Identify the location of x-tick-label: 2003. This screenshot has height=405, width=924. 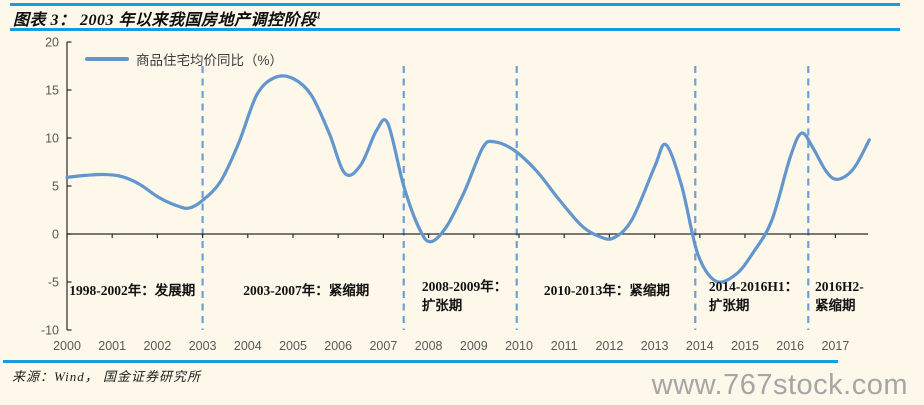
(203, 346).